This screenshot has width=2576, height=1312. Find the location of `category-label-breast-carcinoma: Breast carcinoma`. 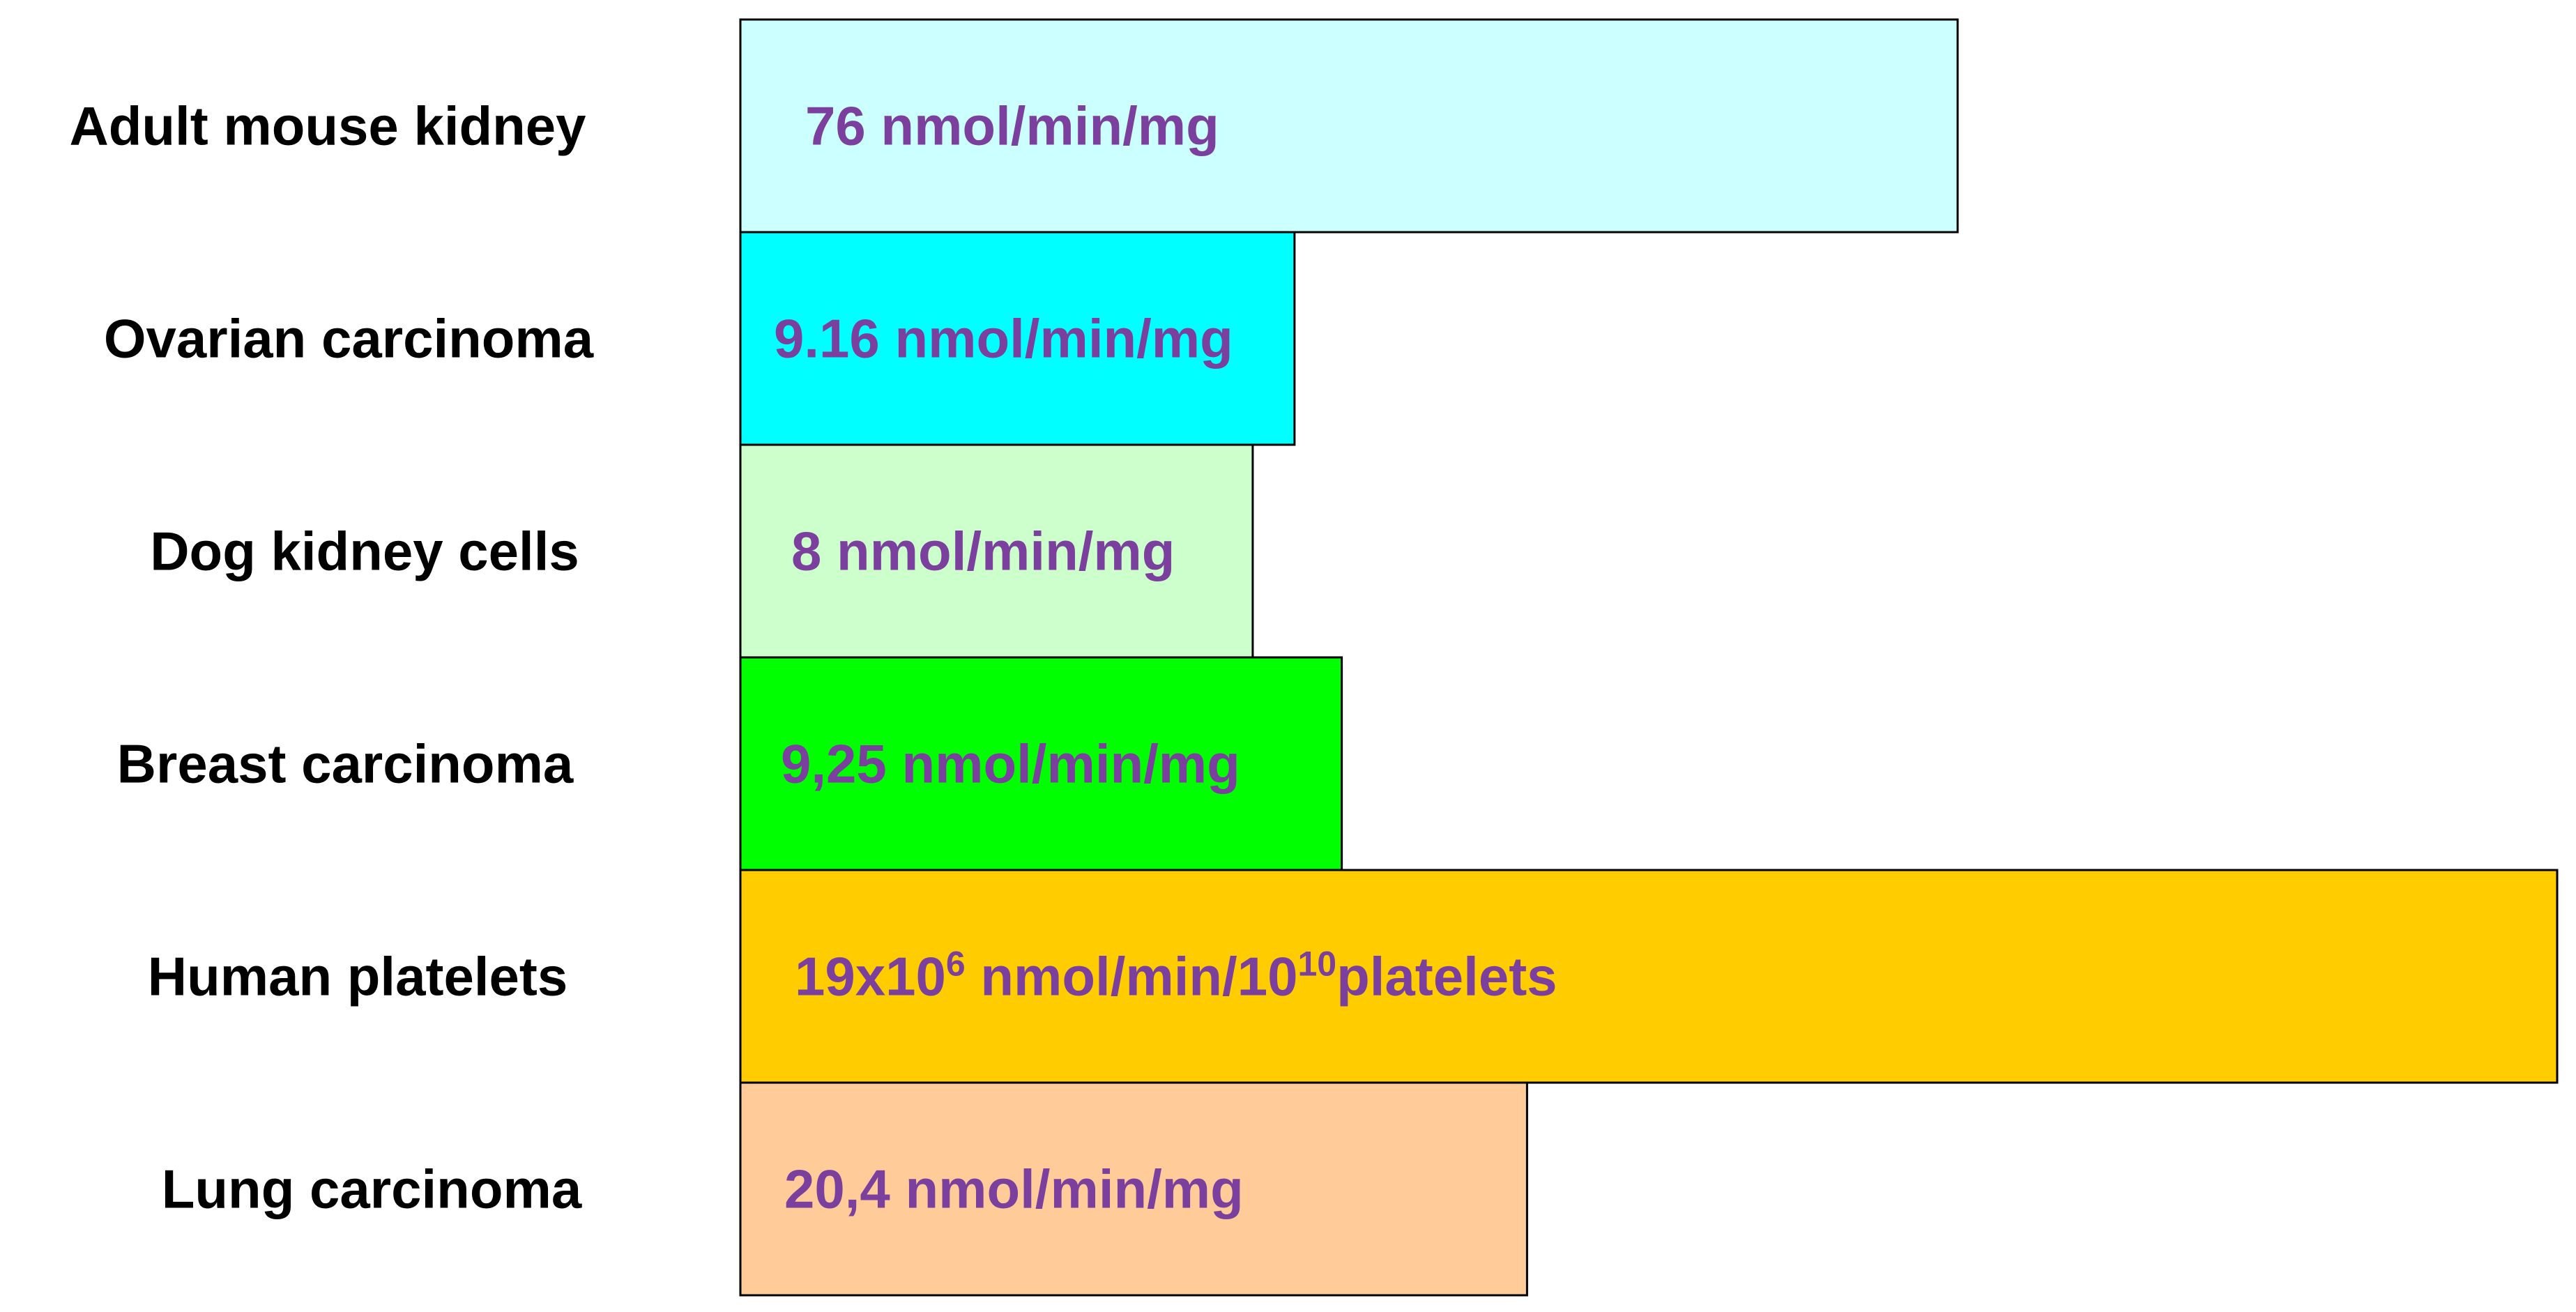

category-label-breast-carcinoma: Breast carcinoma is located at coordinates (346, 764).